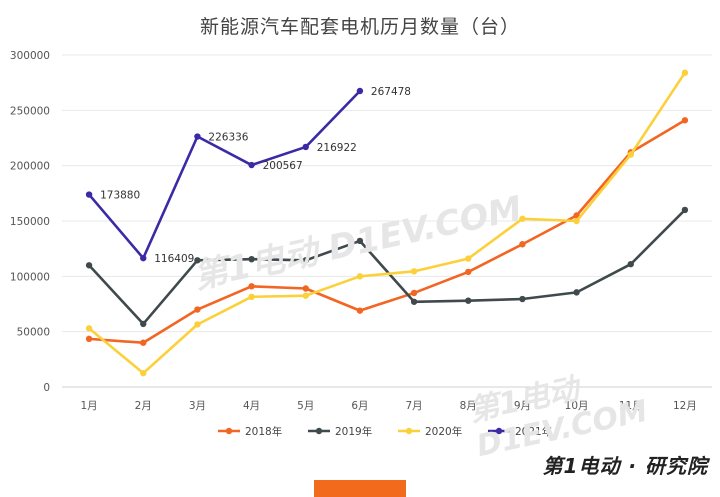 The width and height of the screenshot is (720, 497). I want to click on x-tick-label: 2月, so click(143, 406).